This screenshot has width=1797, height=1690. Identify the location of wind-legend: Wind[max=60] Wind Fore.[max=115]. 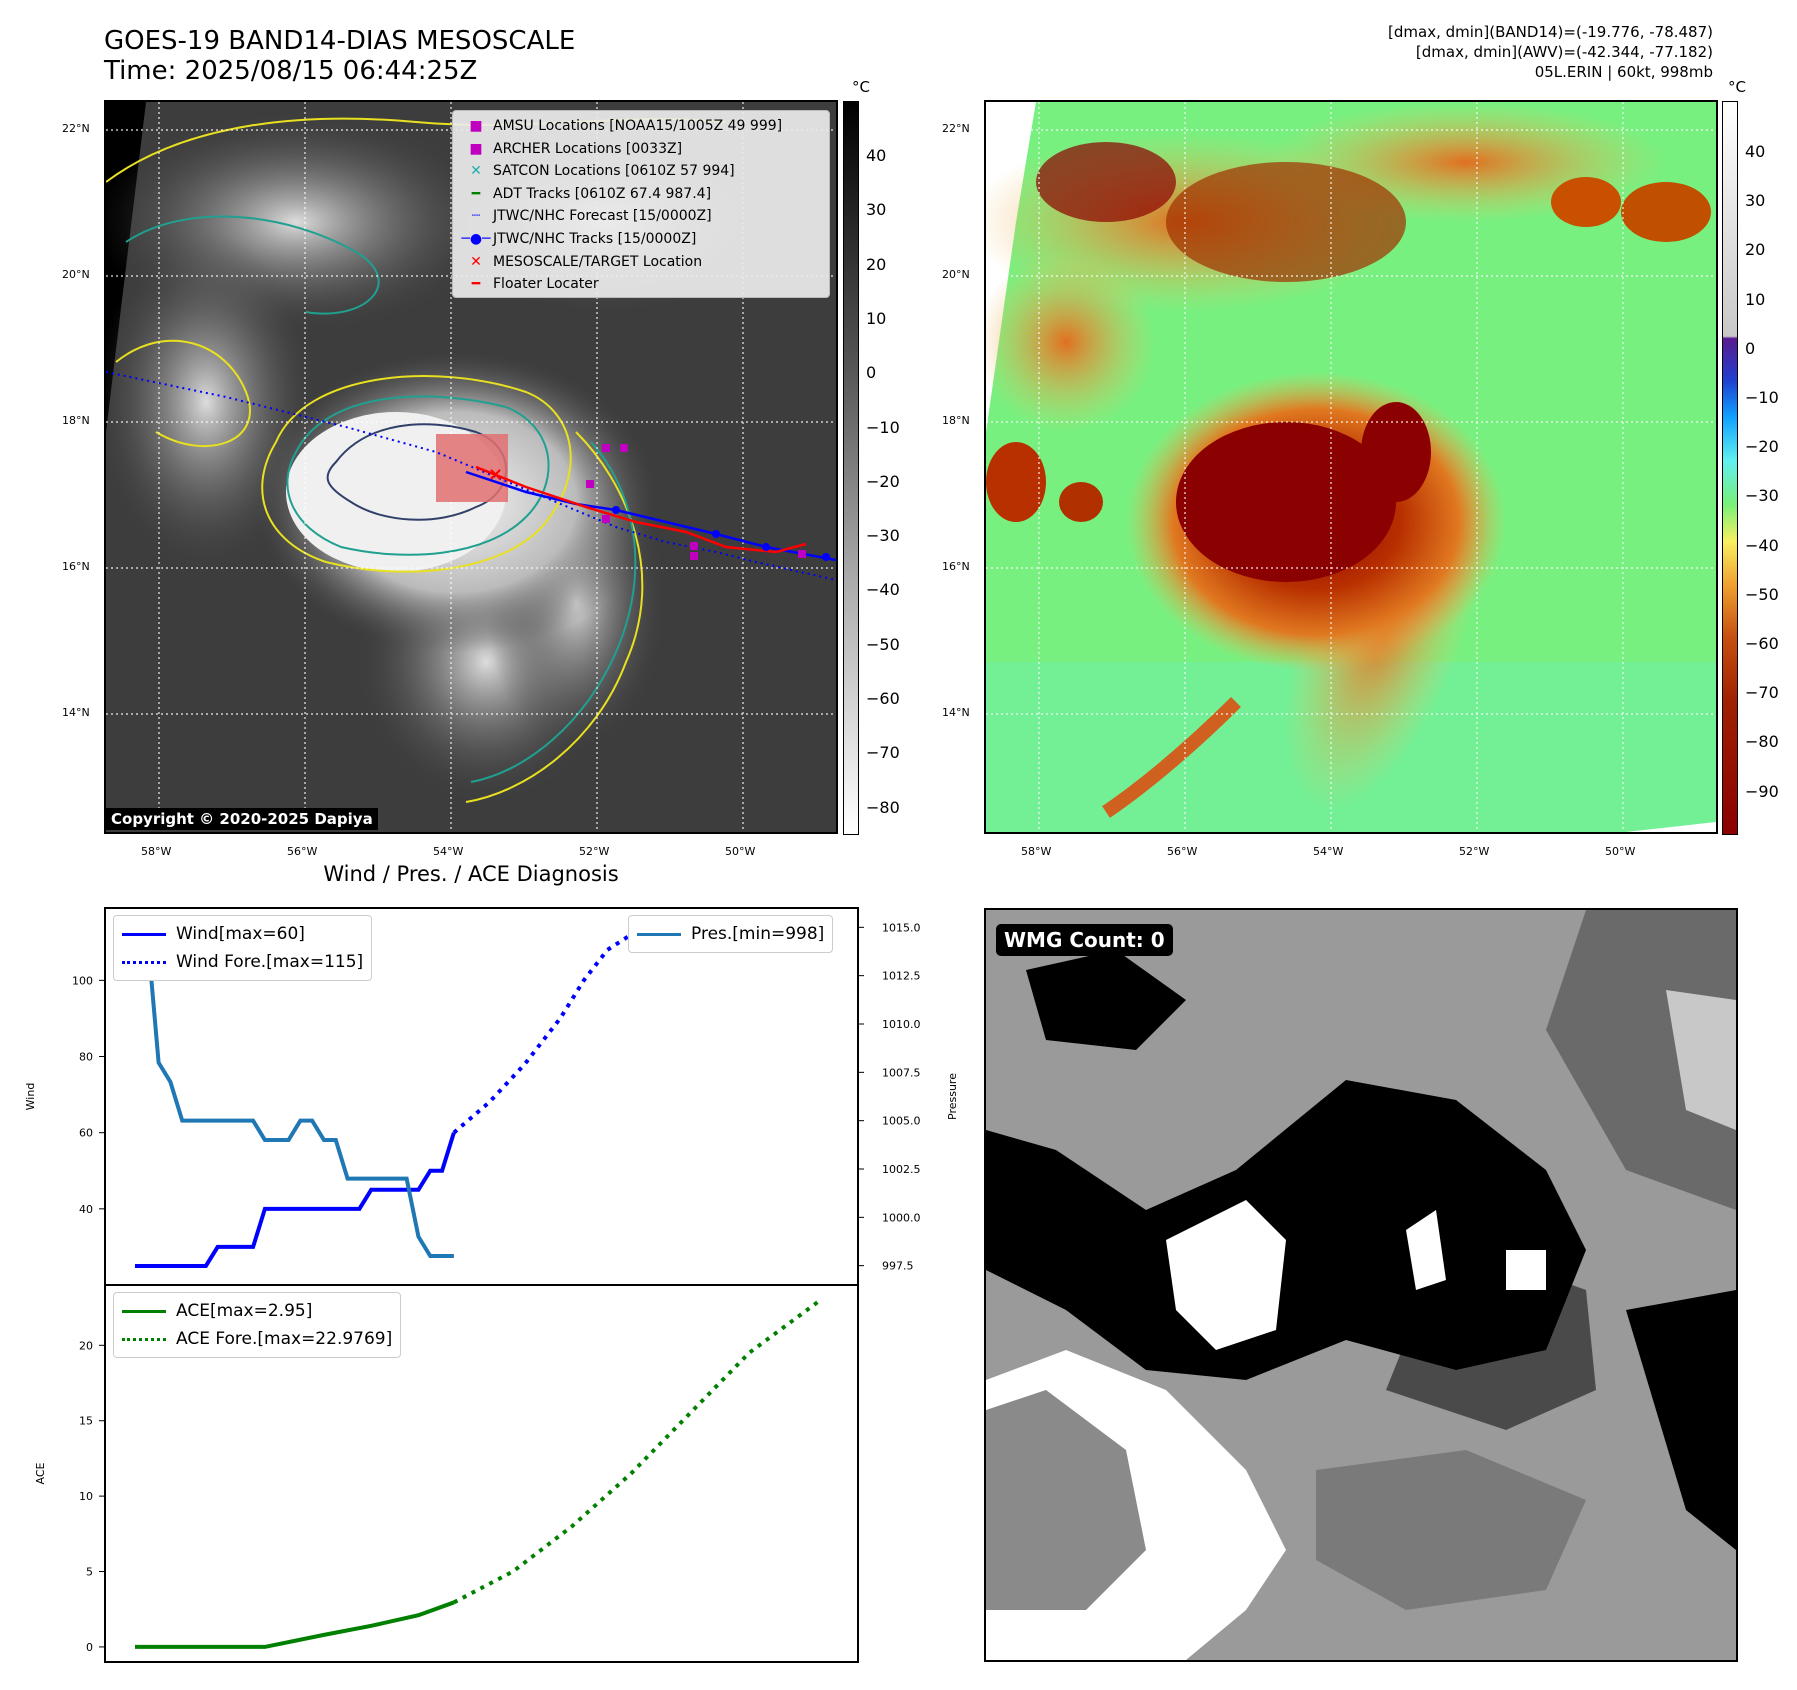
(243, 948).